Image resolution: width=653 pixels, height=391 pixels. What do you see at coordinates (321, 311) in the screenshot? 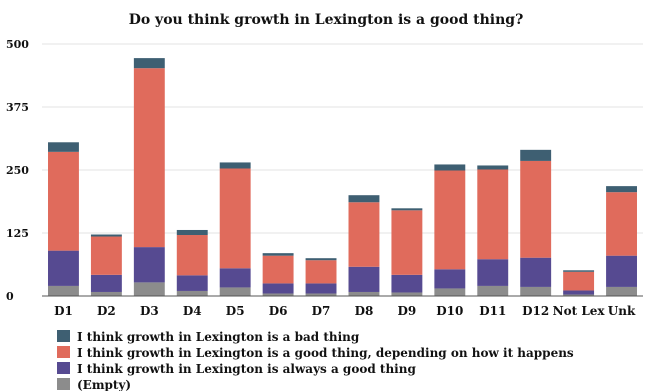
I see `x-tick-label: D7` at bounding box center [321, 311].